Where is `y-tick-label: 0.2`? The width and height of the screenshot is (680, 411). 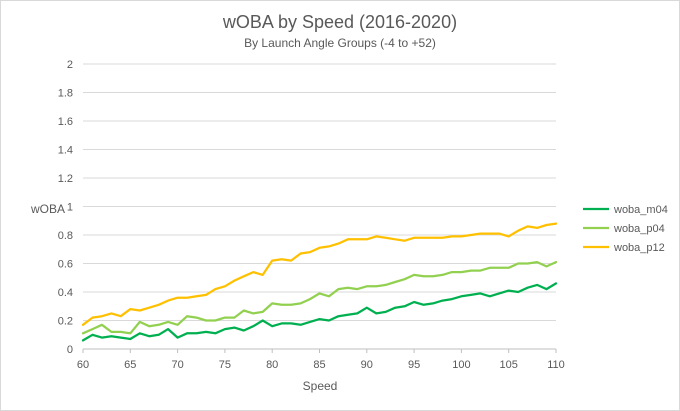 y-tick-label: 0.2 is located at coordinates (65, 322).